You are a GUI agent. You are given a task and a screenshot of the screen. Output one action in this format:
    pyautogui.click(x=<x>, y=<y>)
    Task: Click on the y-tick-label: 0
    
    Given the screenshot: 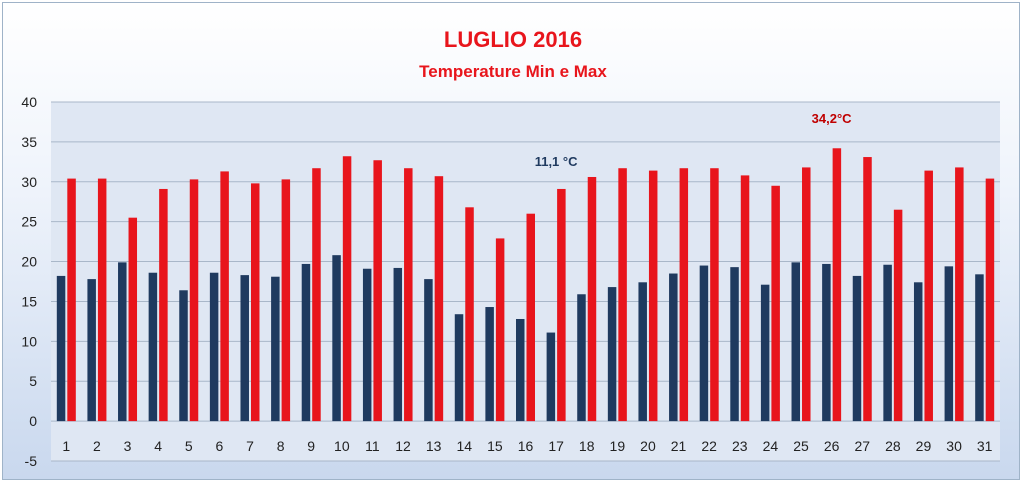 What is the action you would take?
    pyautogui.click(x=33, y=421)
    